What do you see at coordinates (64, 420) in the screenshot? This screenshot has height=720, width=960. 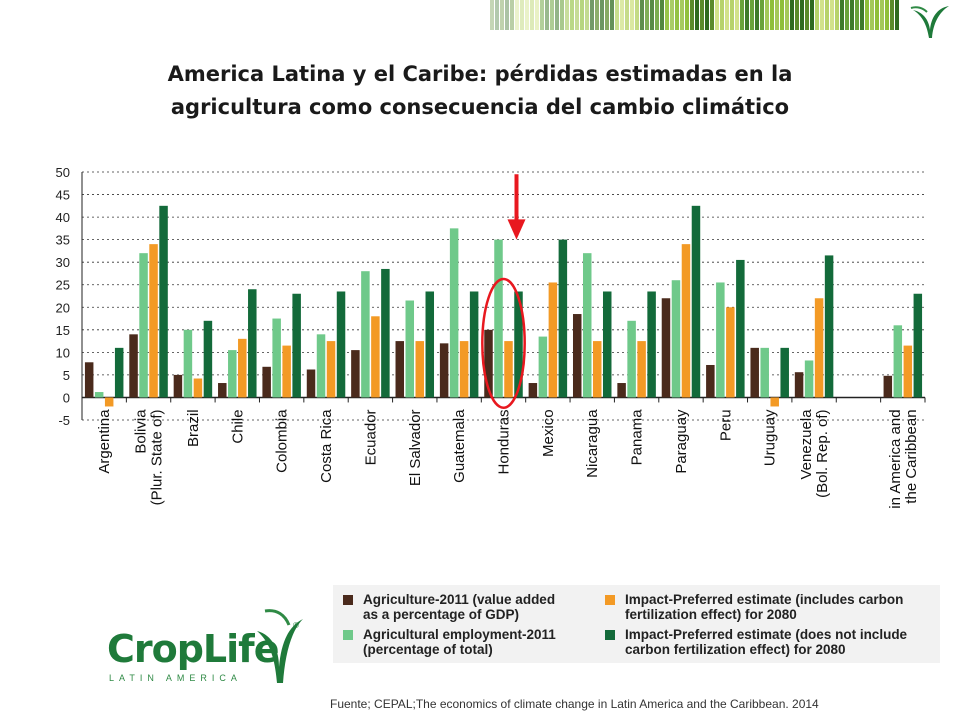 I see `y-tick-label: -5` at bounding box center [64, 420].